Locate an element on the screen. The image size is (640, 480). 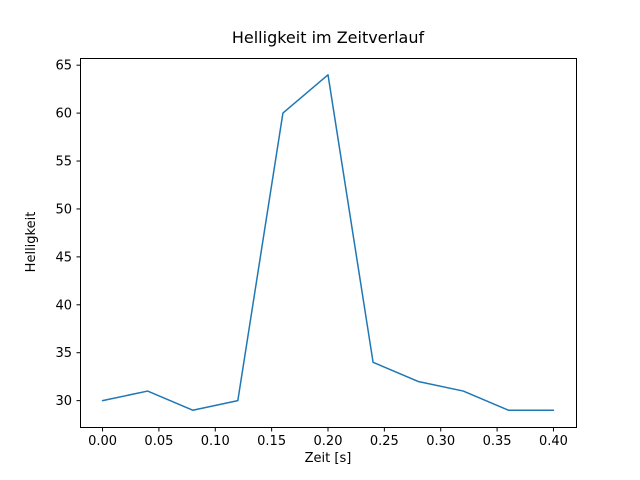
y-tick-label: 45 is located at coordinates (63, 257).